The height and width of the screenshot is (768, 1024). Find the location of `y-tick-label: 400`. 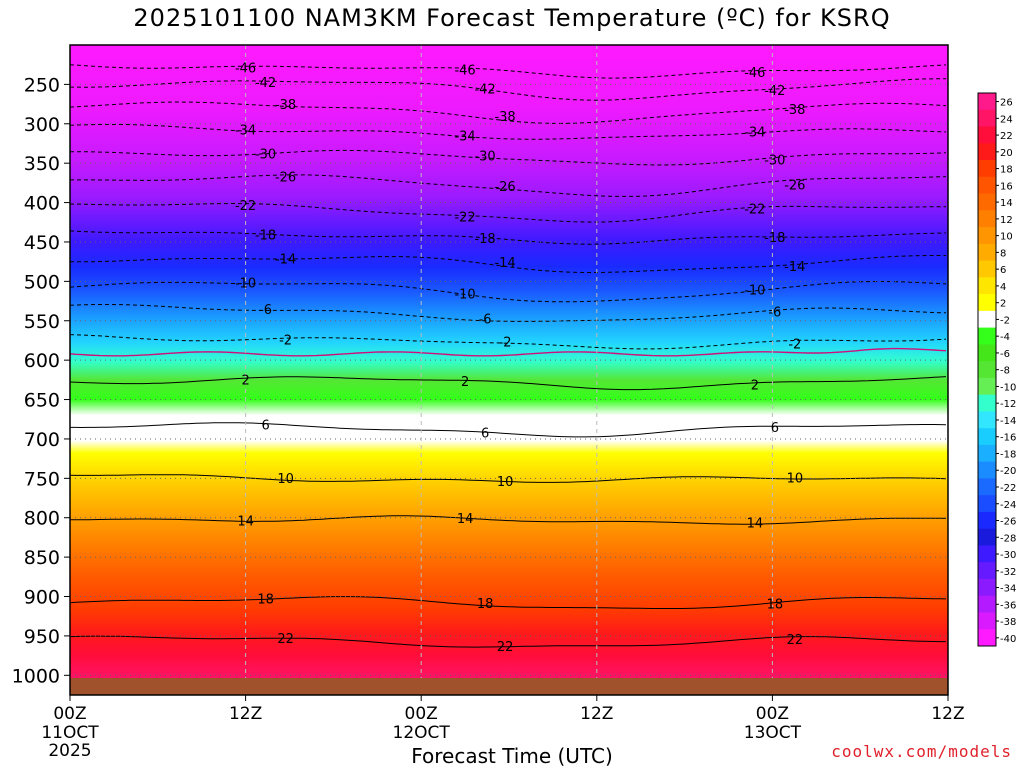

y-tick-label: 400 is located at coordinates (42, 204).